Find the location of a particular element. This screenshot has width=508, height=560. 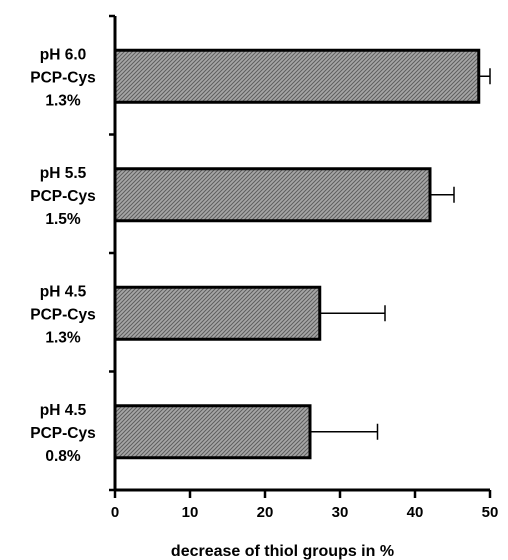

x-tick-label: 50 is located at coordinates (490, 512).